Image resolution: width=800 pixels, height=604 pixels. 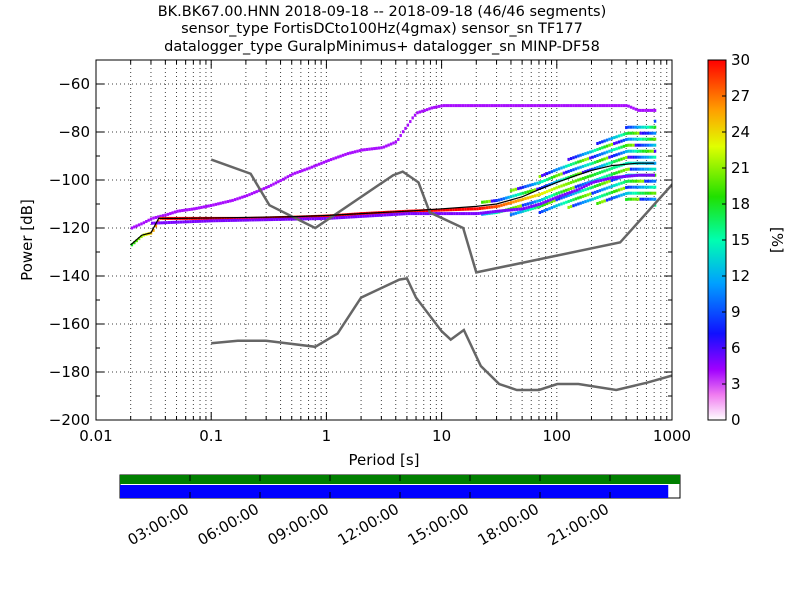 I want to click on colorbar-tick-label: 21, so click(x=740, y=168).